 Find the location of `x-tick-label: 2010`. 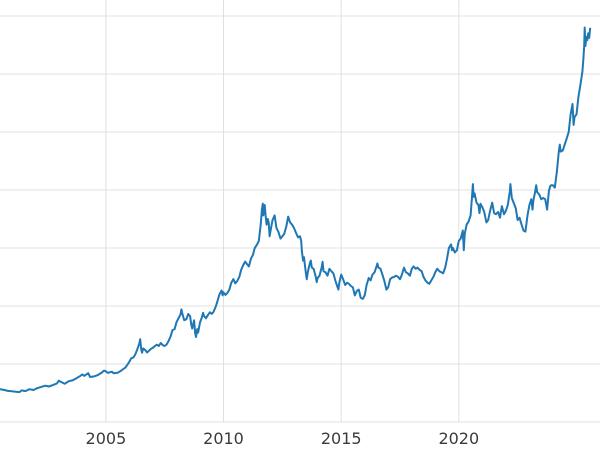

x-tick-label: 2010 is located at coordinates (223, 438).